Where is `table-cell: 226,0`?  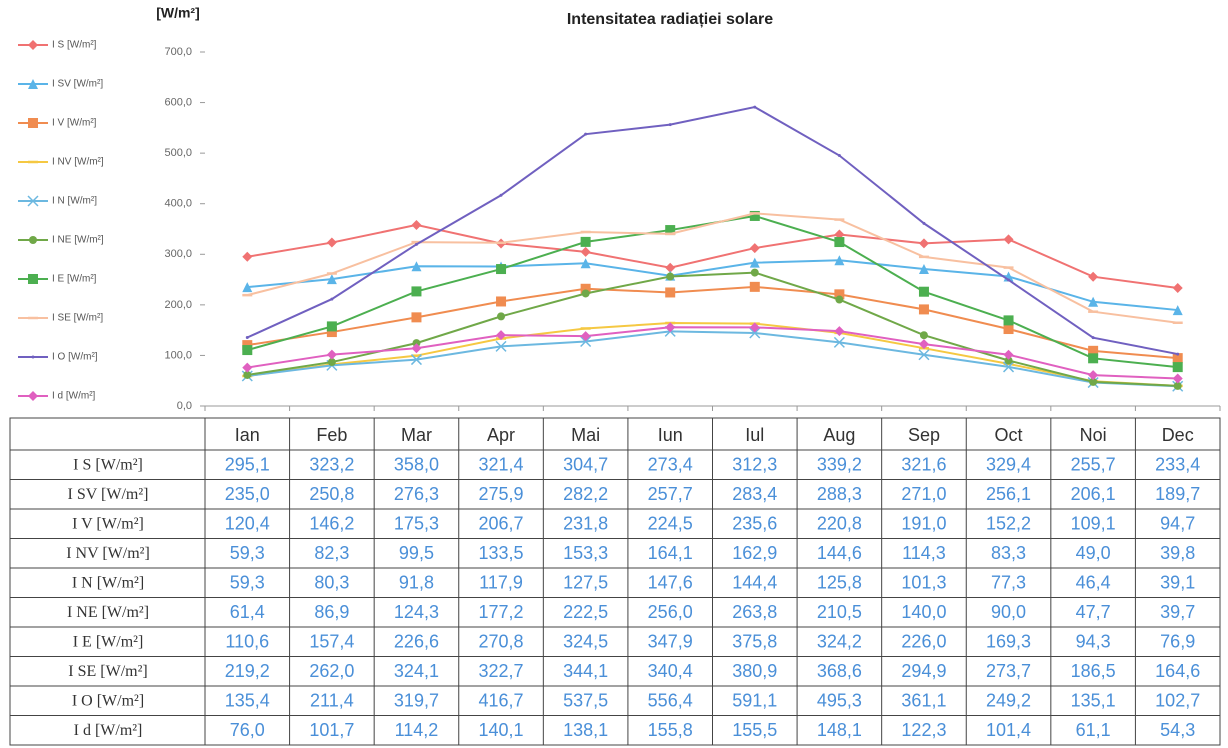
table-cell: 226,0 is located at coordinates (923, 642).